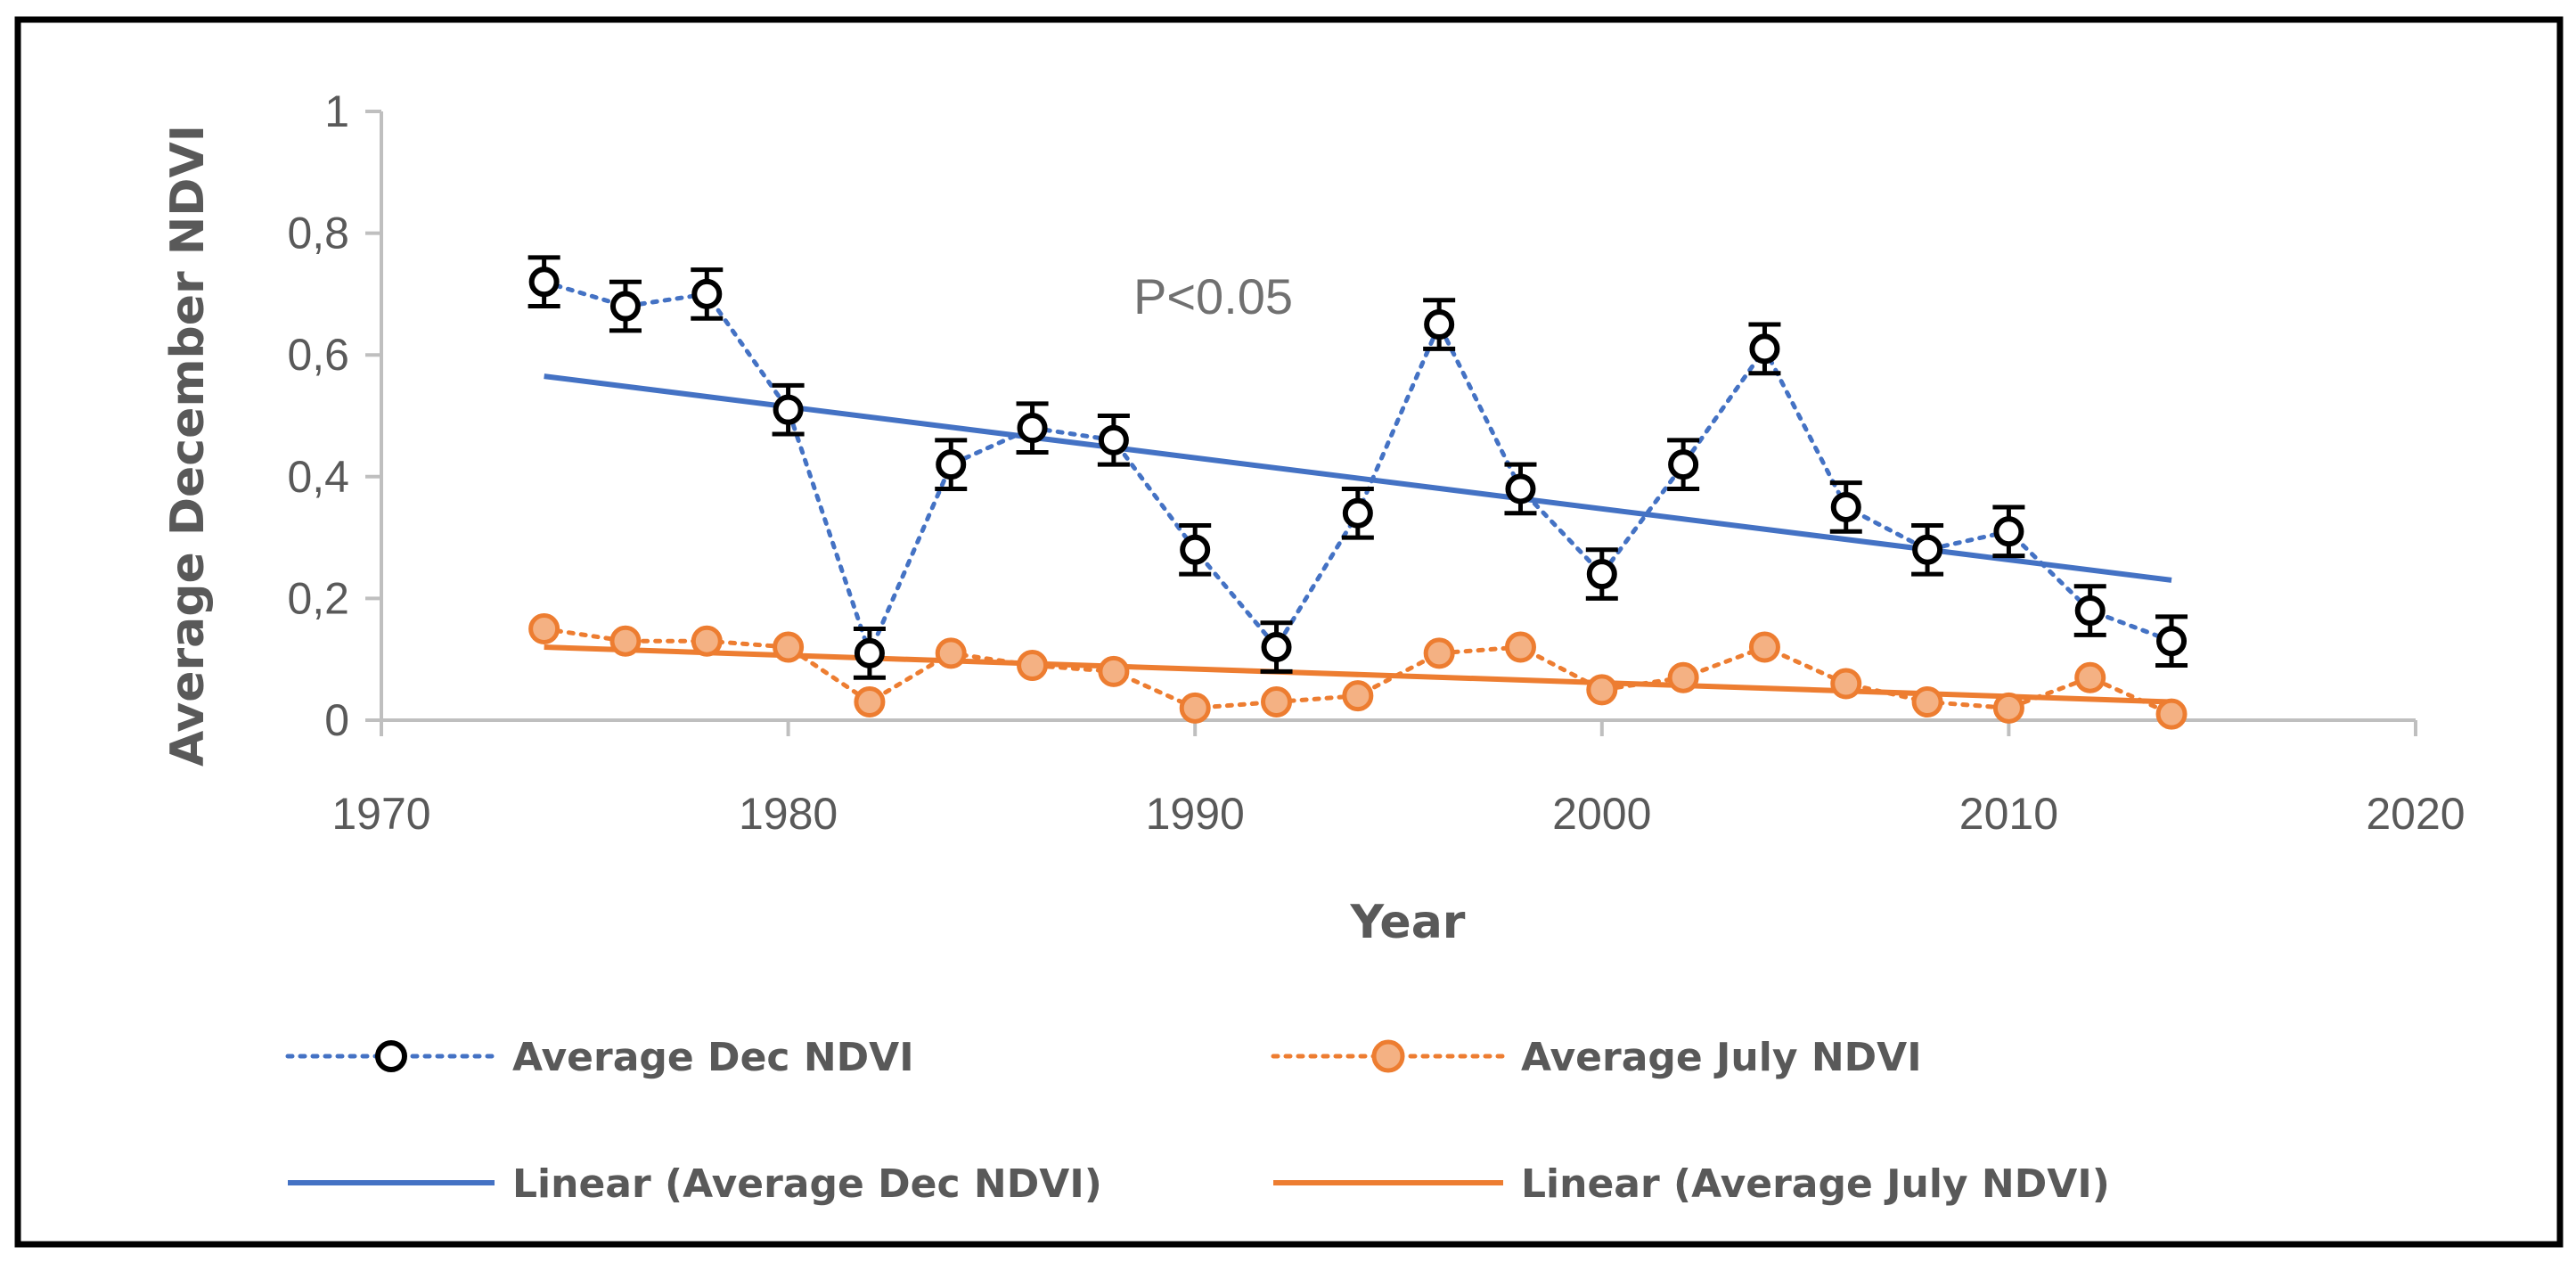 The image size is (2576, 1263). I want to click on y-tick-label: 0, so click(336, 720).